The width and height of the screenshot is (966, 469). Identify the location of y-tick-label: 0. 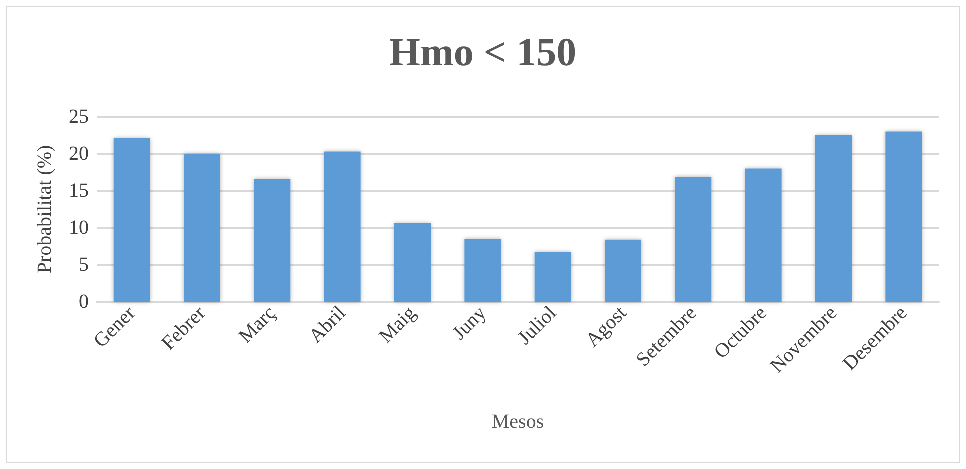
(84, 302).